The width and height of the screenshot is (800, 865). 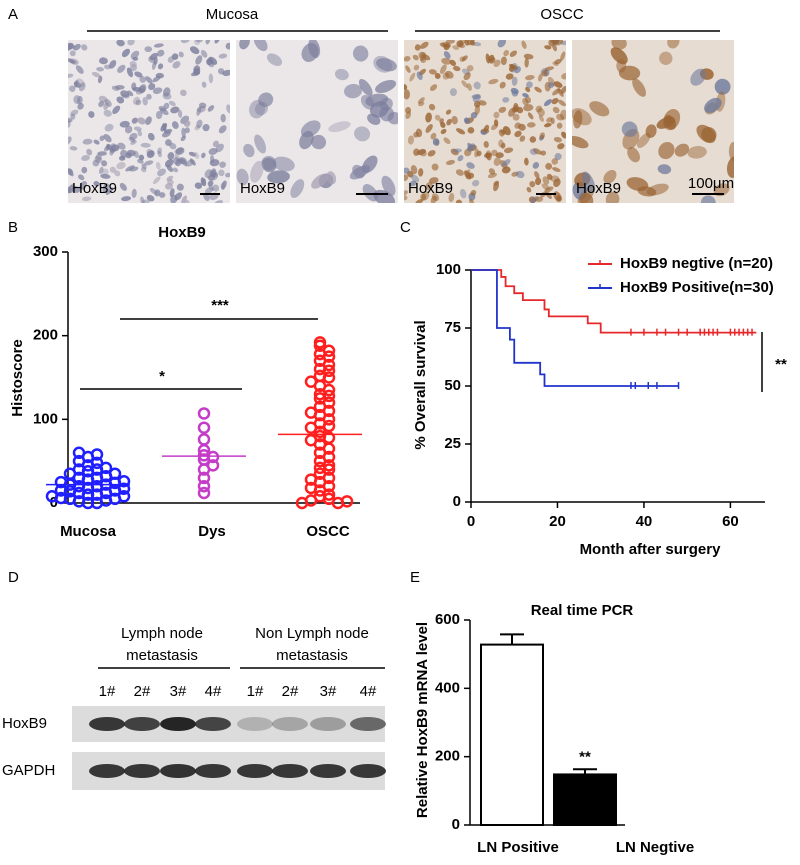 What do you see at coordinates (518, 847) in the screenshot?
I see `x-tick-label: LN Positive` at bounding box center [518, 847].